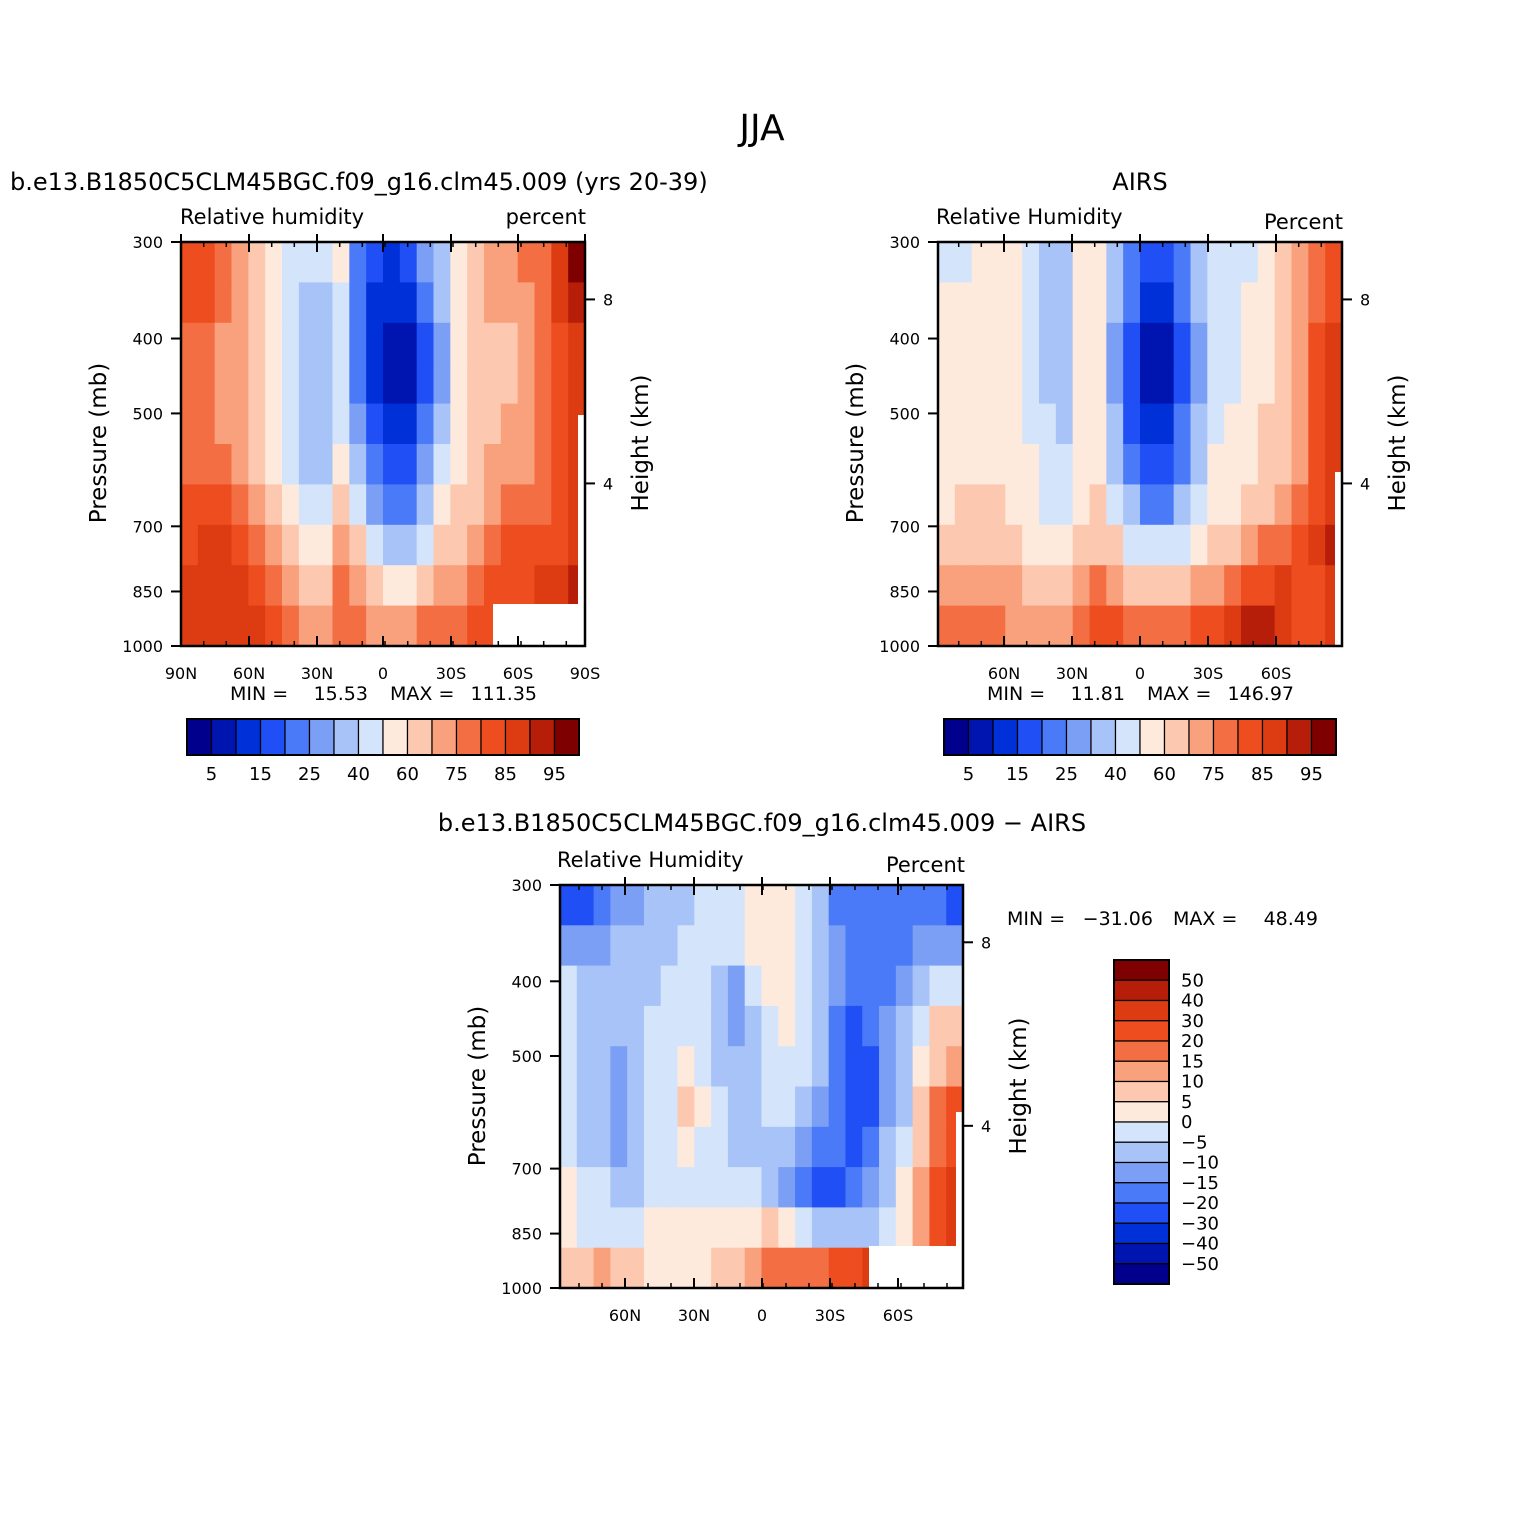 Image resolution: width=1524 pixels, height=1524 pixels. I want to click on figure-title: JJA, so click(761, 128).